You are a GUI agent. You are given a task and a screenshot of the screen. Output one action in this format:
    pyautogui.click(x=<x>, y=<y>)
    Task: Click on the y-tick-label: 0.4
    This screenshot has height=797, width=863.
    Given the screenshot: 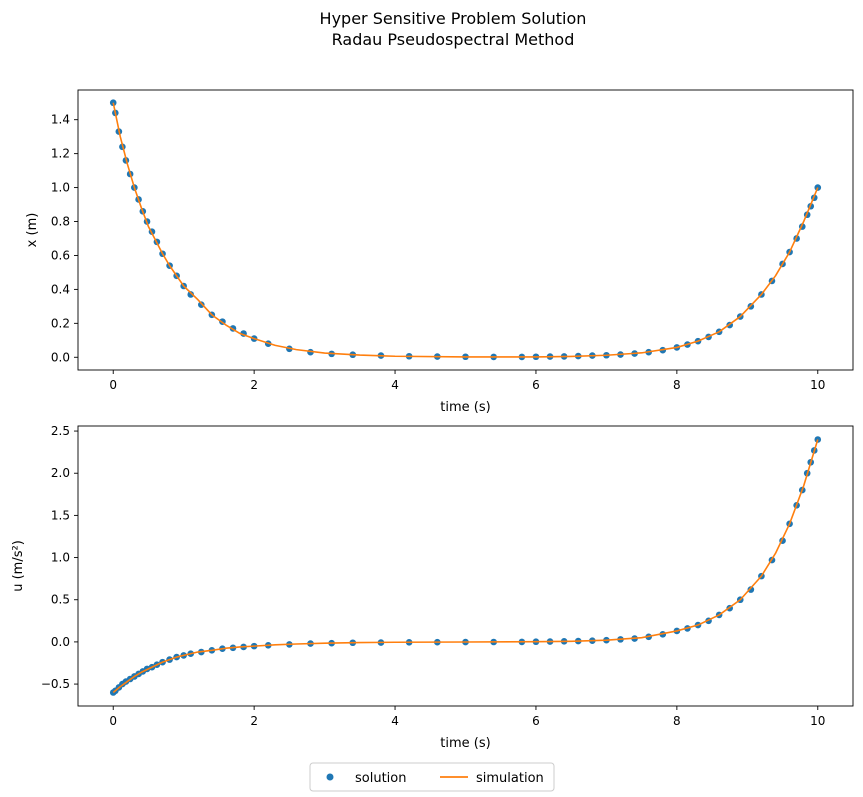 What is the action you would take?
    pyautogui.click(x=60, y=289)
    